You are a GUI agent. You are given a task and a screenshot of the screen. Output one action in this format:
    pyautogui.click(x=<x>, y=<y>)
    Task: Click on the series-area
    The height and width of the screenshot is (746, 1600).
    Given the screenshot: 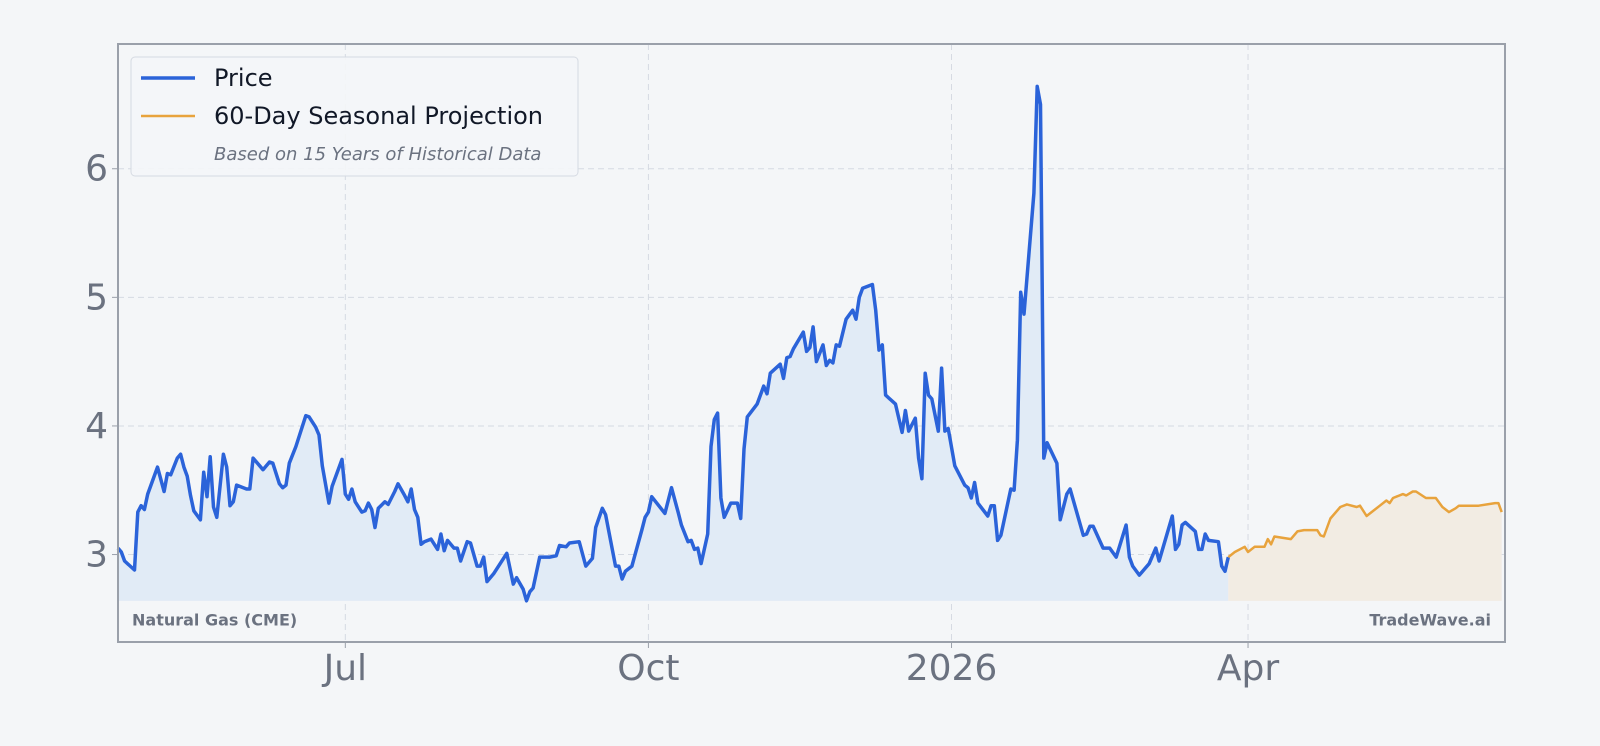 What is the action you would take?
    pyautogui.click(x=1365, y=546)
    